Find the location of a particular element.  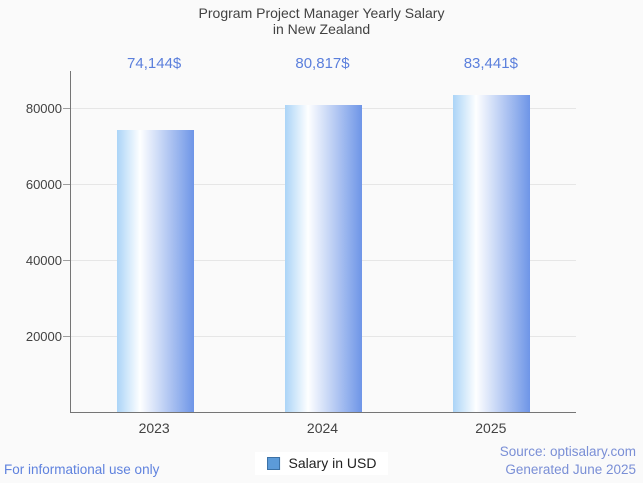

value-label-2024: 80,817$ is located at coordinates (322, 63).